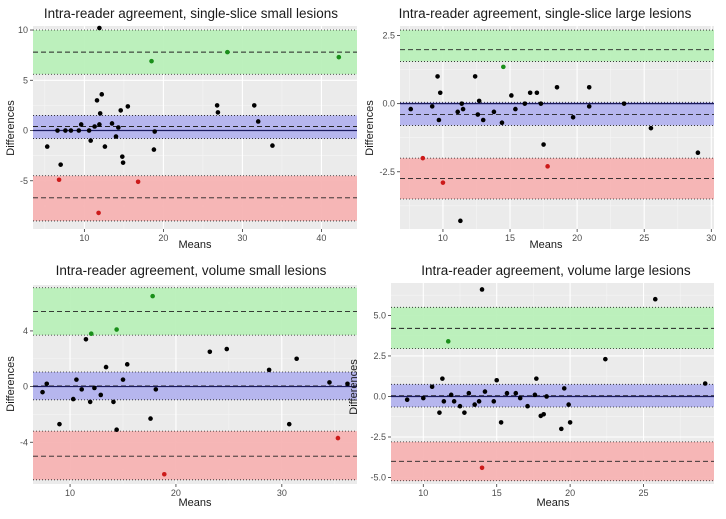  I want to click on x-tick-label: 10, so click(443, 238).